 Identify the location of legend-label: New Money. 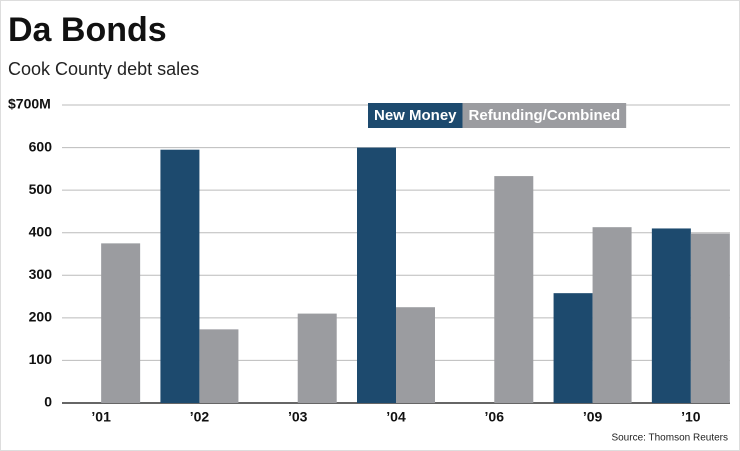
(415, 115).